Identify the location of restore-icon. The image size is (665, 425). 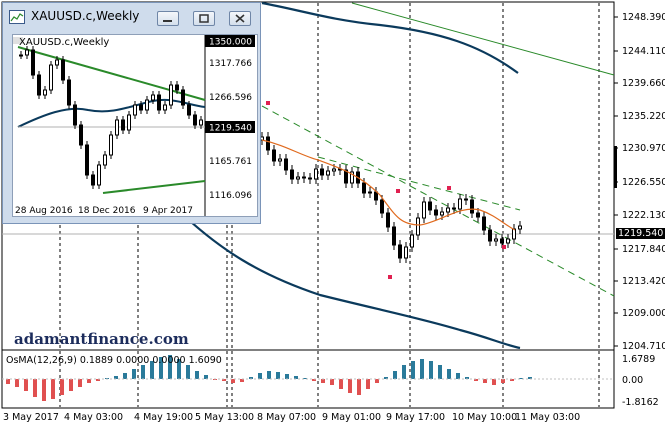
(204, 18).